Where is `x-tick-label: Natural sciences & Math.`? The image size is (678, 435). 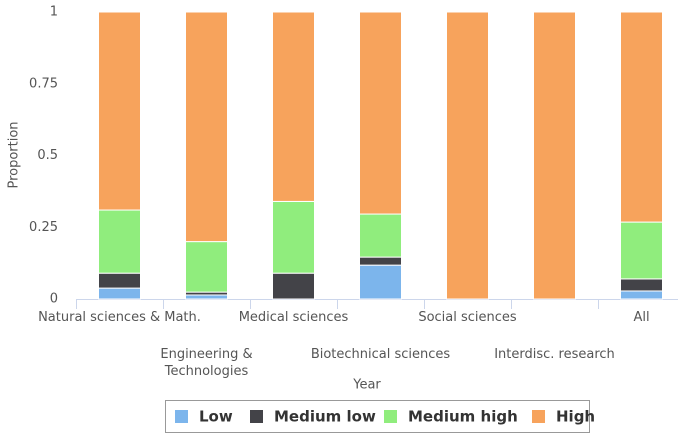 x-tick-label: Natural sciences & Math. is located at coordinates (119, 317).